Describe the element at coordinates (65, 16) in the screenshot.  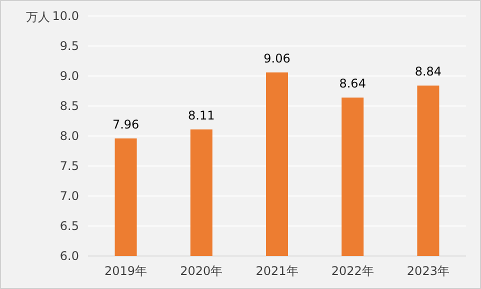
I see `y-tick-label: 10.0` at that location.